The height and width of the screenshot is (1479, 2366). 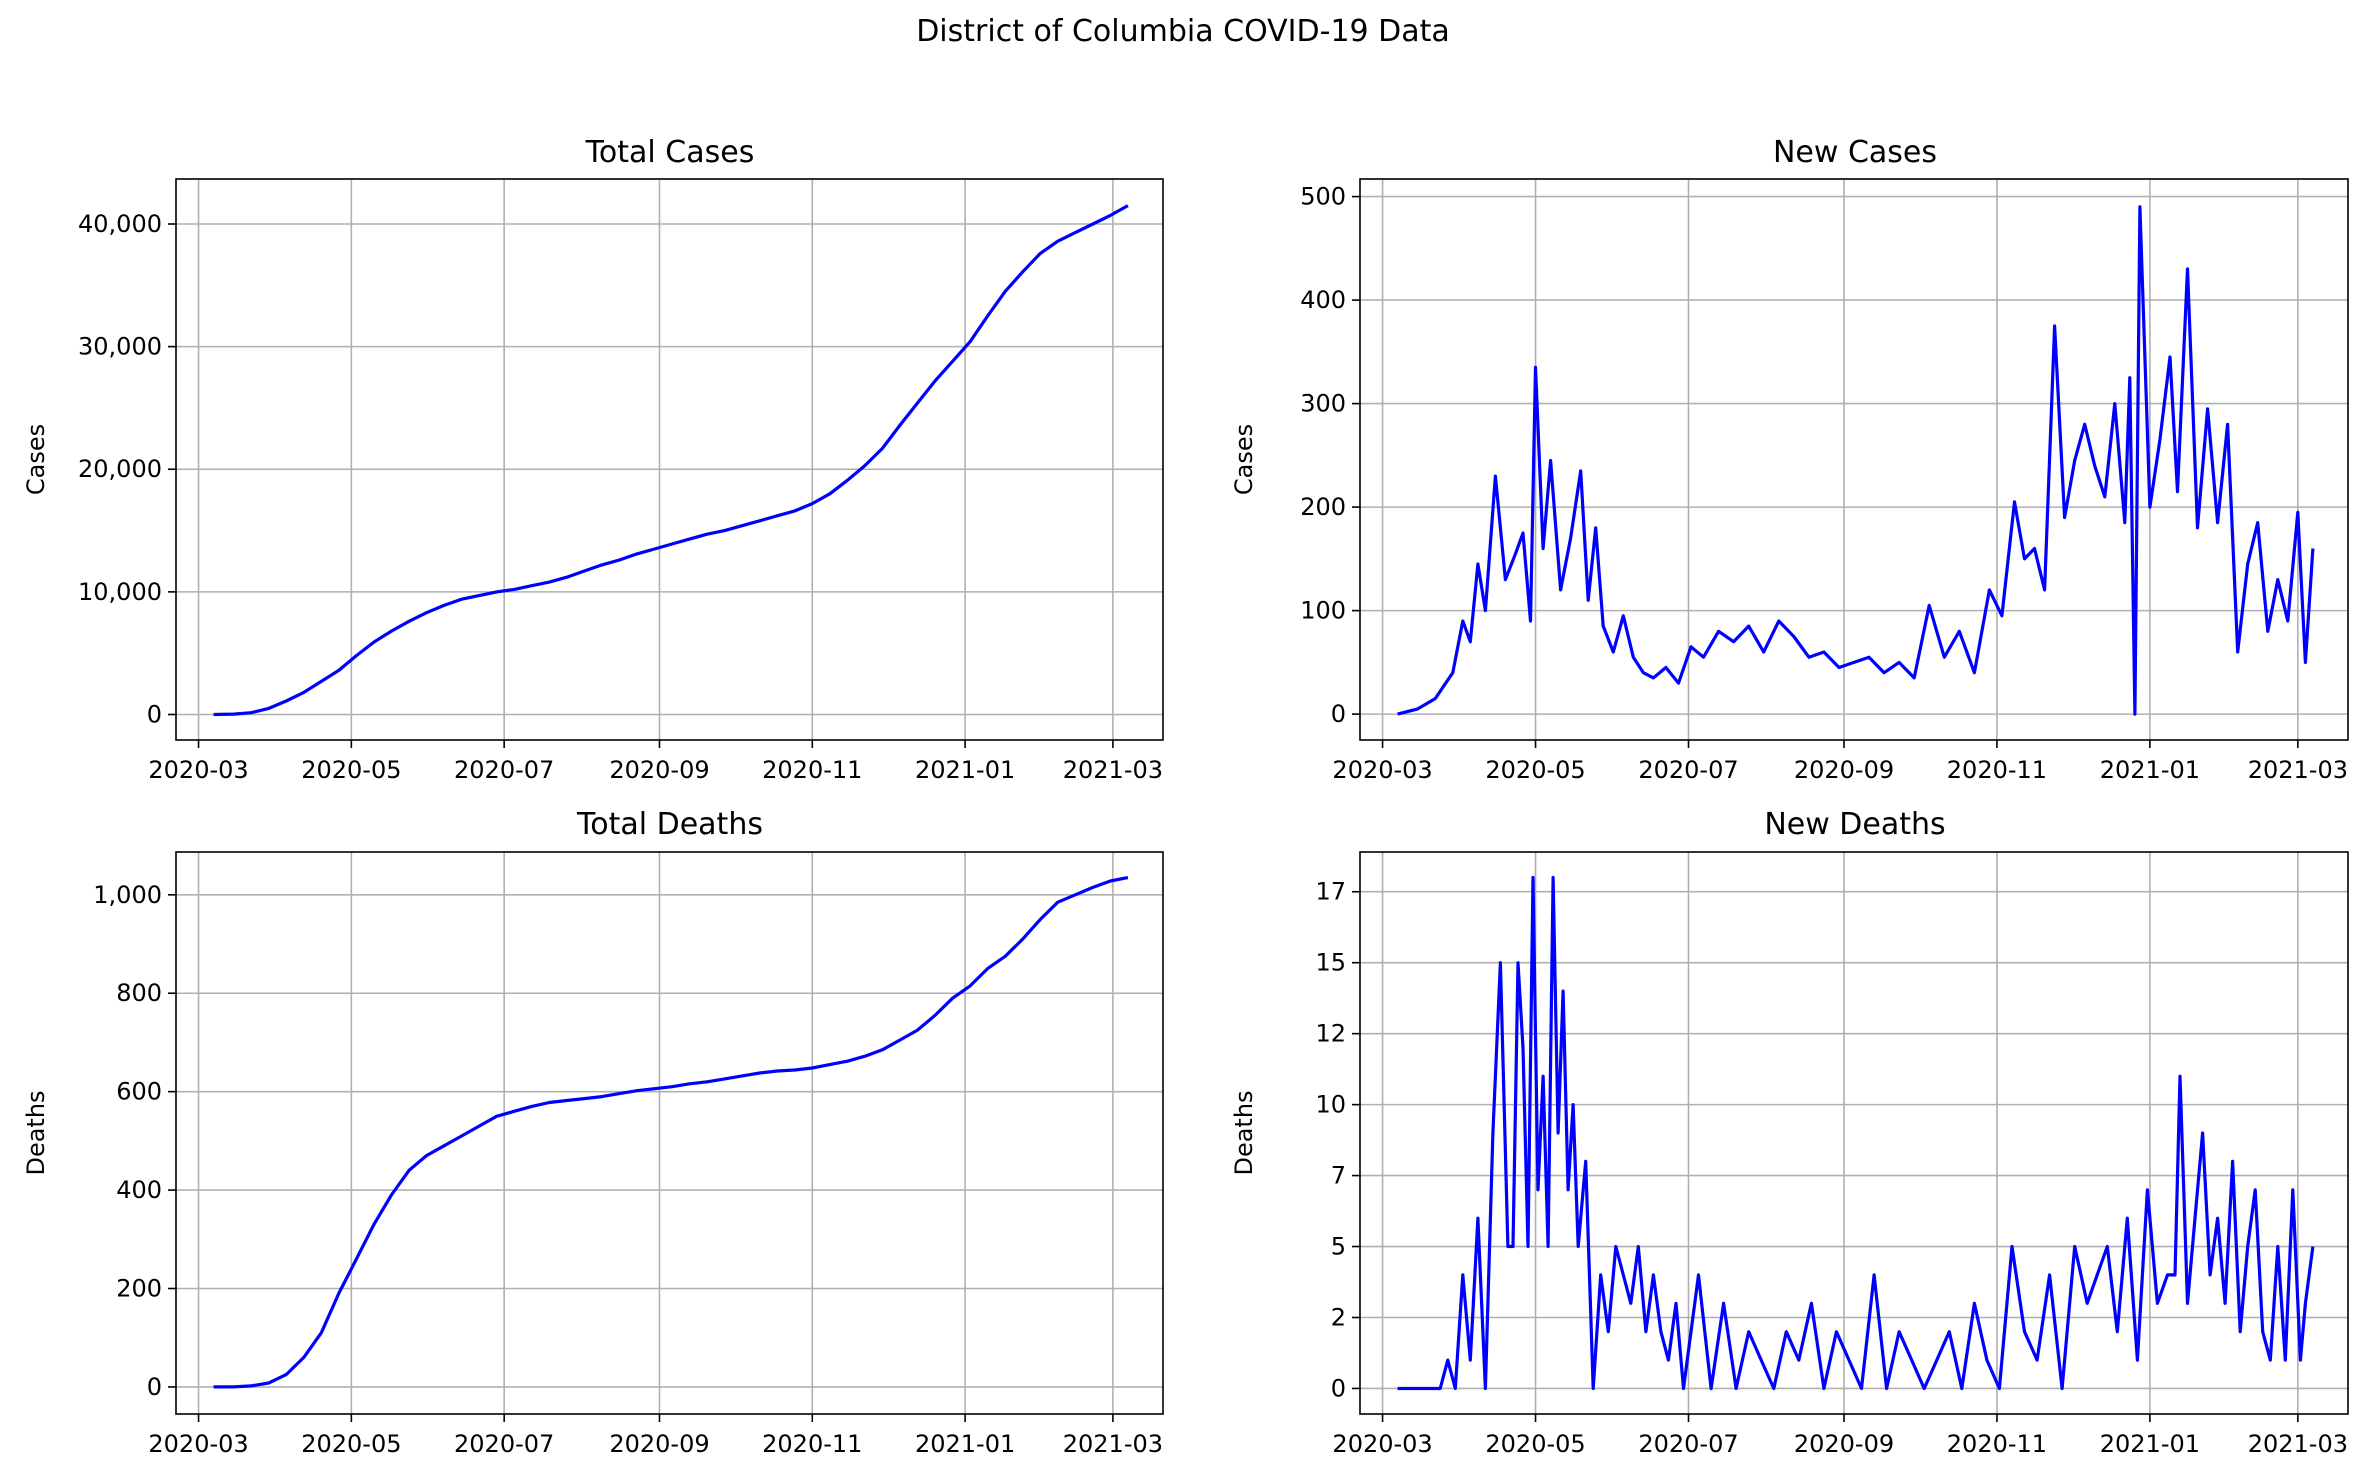 I want to click on y-tick-label: 800, so click(x=139, y=993).